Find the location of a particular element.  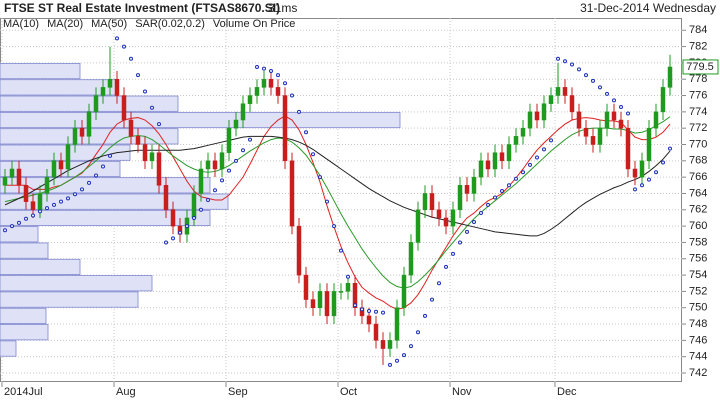

y-tick-label: 770 is located at coordinates (698, 144).